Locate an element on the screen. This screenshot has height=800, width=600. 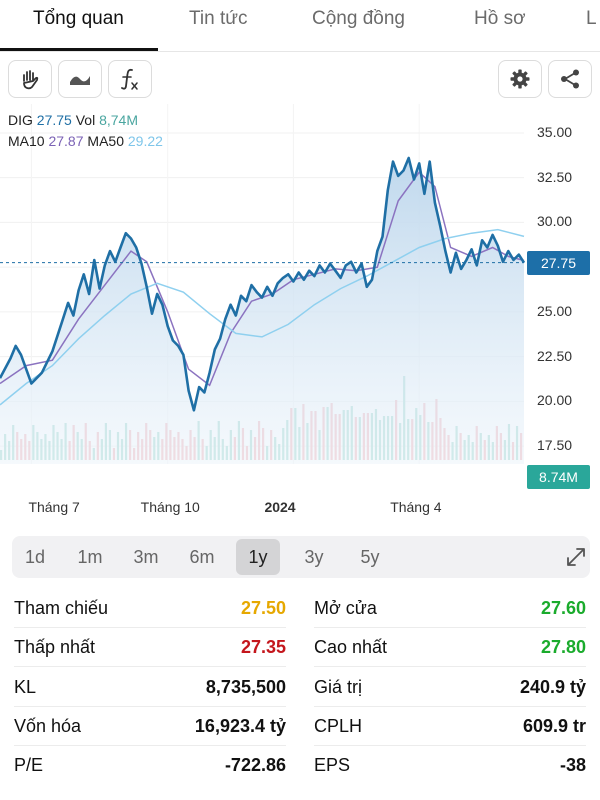
tab-news: Tin tức is located at coordinates (218, 18).